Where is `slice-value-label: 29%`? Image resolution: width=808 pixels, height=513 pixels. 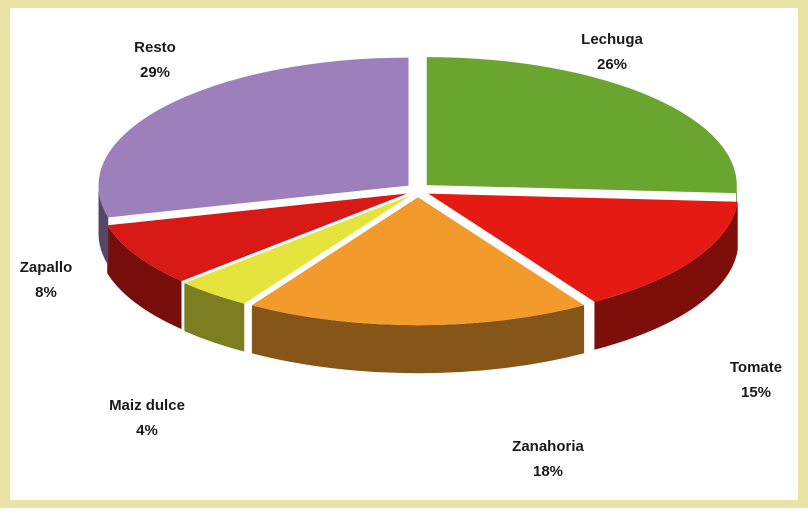 slice-value-label: 29% is located at coordinates (155, 72).